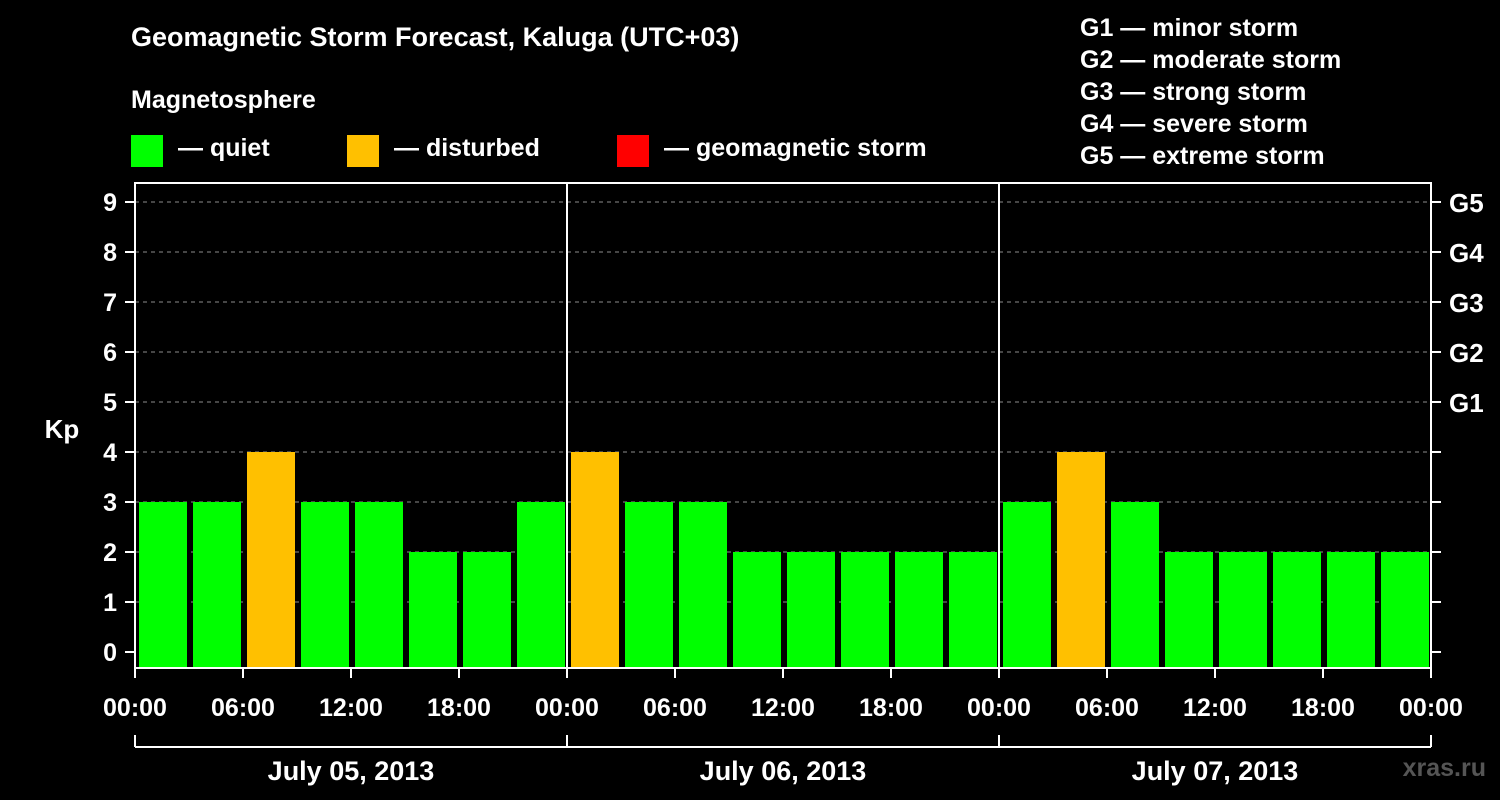 This screenshot has height=800, width=1500. I want to click on g-level-label: G2, so click(1466, 353).